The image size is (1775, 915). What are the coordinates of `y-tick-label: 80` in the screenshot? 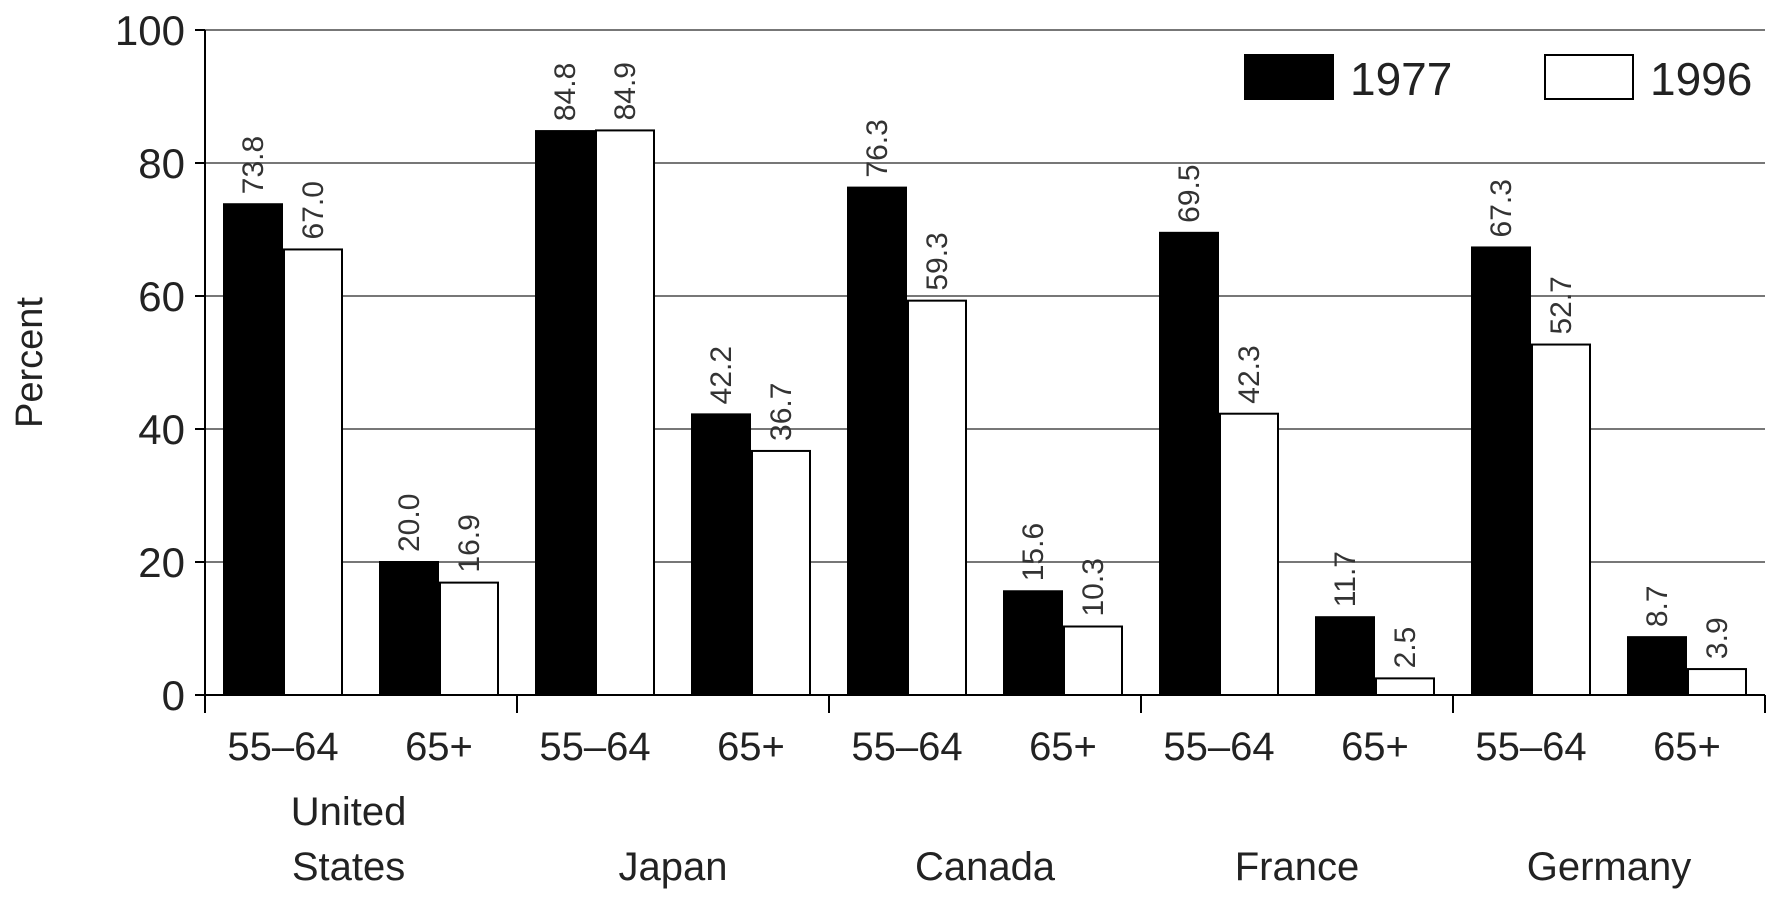 It's located at (161, 163).